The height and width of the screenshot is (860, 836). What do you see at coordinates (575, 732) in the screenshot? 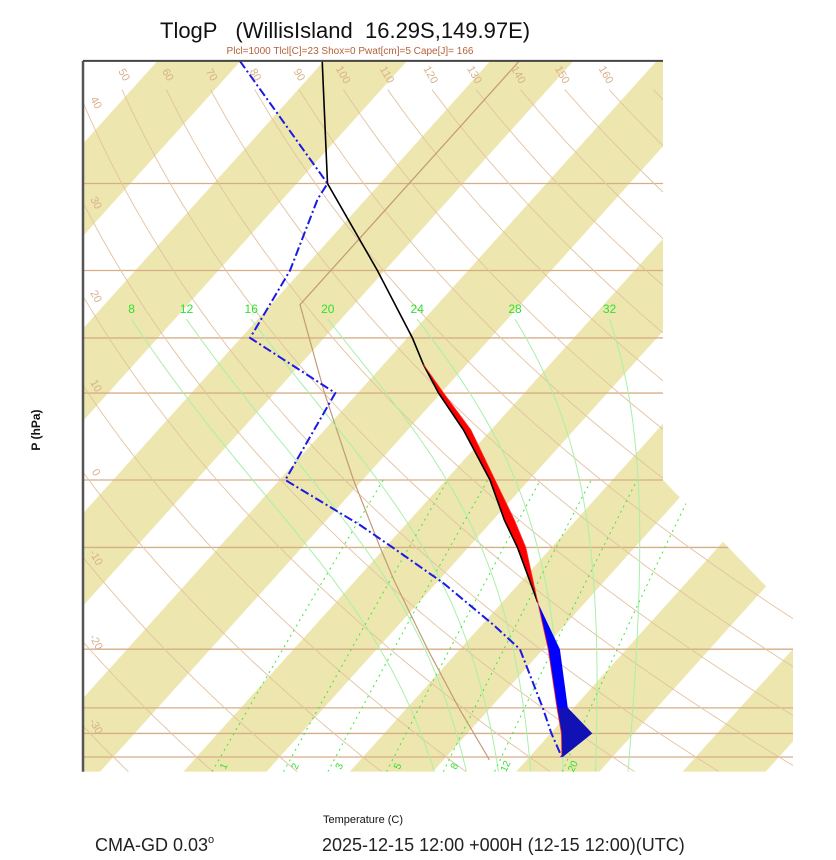
I see `cin-area-lower` at bounding box center [575, 732].